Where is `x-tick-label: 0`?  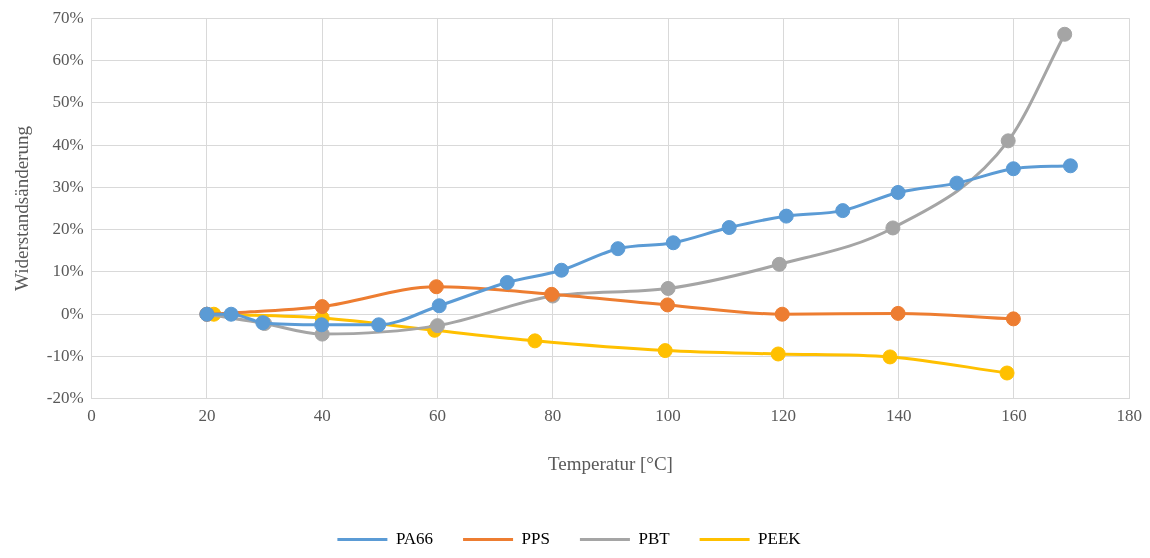 x-tick-label: 0 is located at coordinates (91, 416).